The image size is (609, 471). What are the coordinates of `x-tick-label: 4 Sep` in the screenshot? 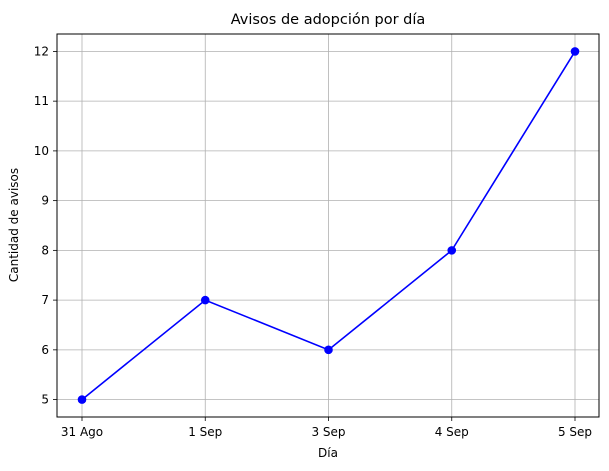 It's located at (452, 432).